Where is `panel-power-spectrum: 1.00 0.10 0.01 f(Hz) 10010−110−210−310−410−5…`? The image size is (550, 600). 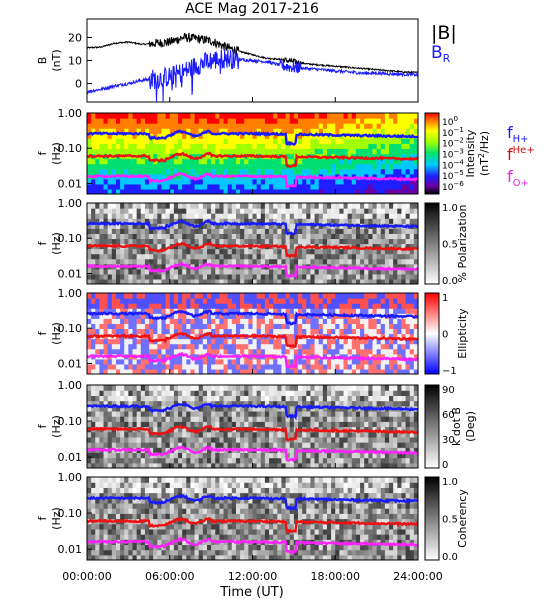
panel-power-spectrum: 1.00 0.10 0.01 f(Hz) 10010−110−210−310−410−5… is located at coordinates (285, 151).